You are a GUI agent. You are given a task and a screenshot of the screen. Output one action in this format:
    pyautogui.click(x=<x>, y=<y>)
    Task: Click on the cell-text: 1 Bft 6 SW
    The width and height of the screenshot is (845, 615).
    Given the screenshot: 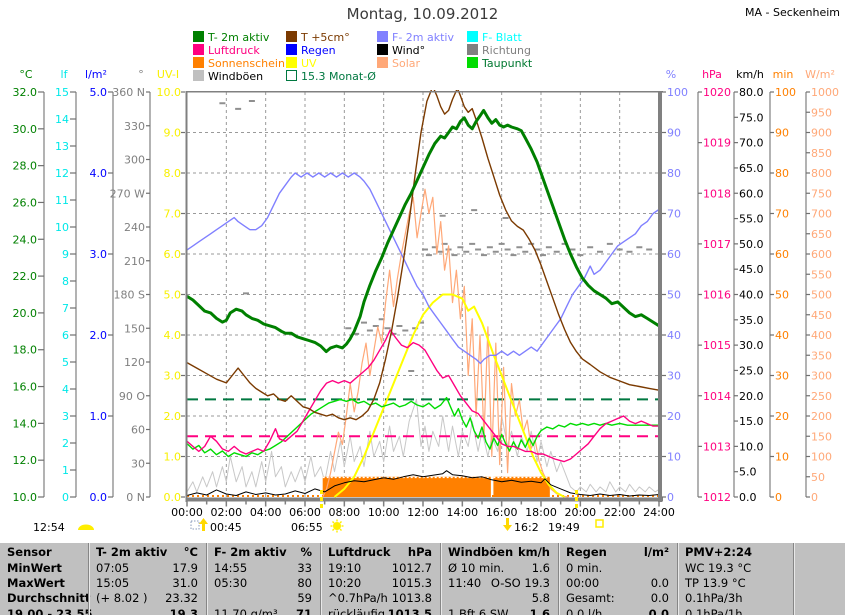 What is the action you would take?
    pyautogui.click(x=478, y=611)
    